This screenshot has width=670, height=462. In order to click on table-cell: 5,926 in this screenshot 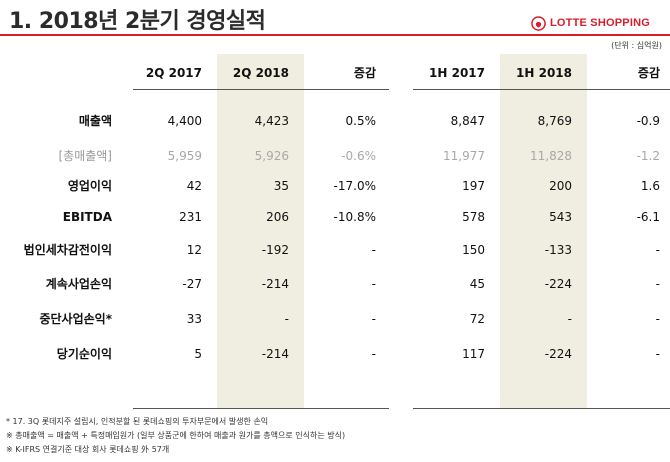, I will do `click(271, 156)`.